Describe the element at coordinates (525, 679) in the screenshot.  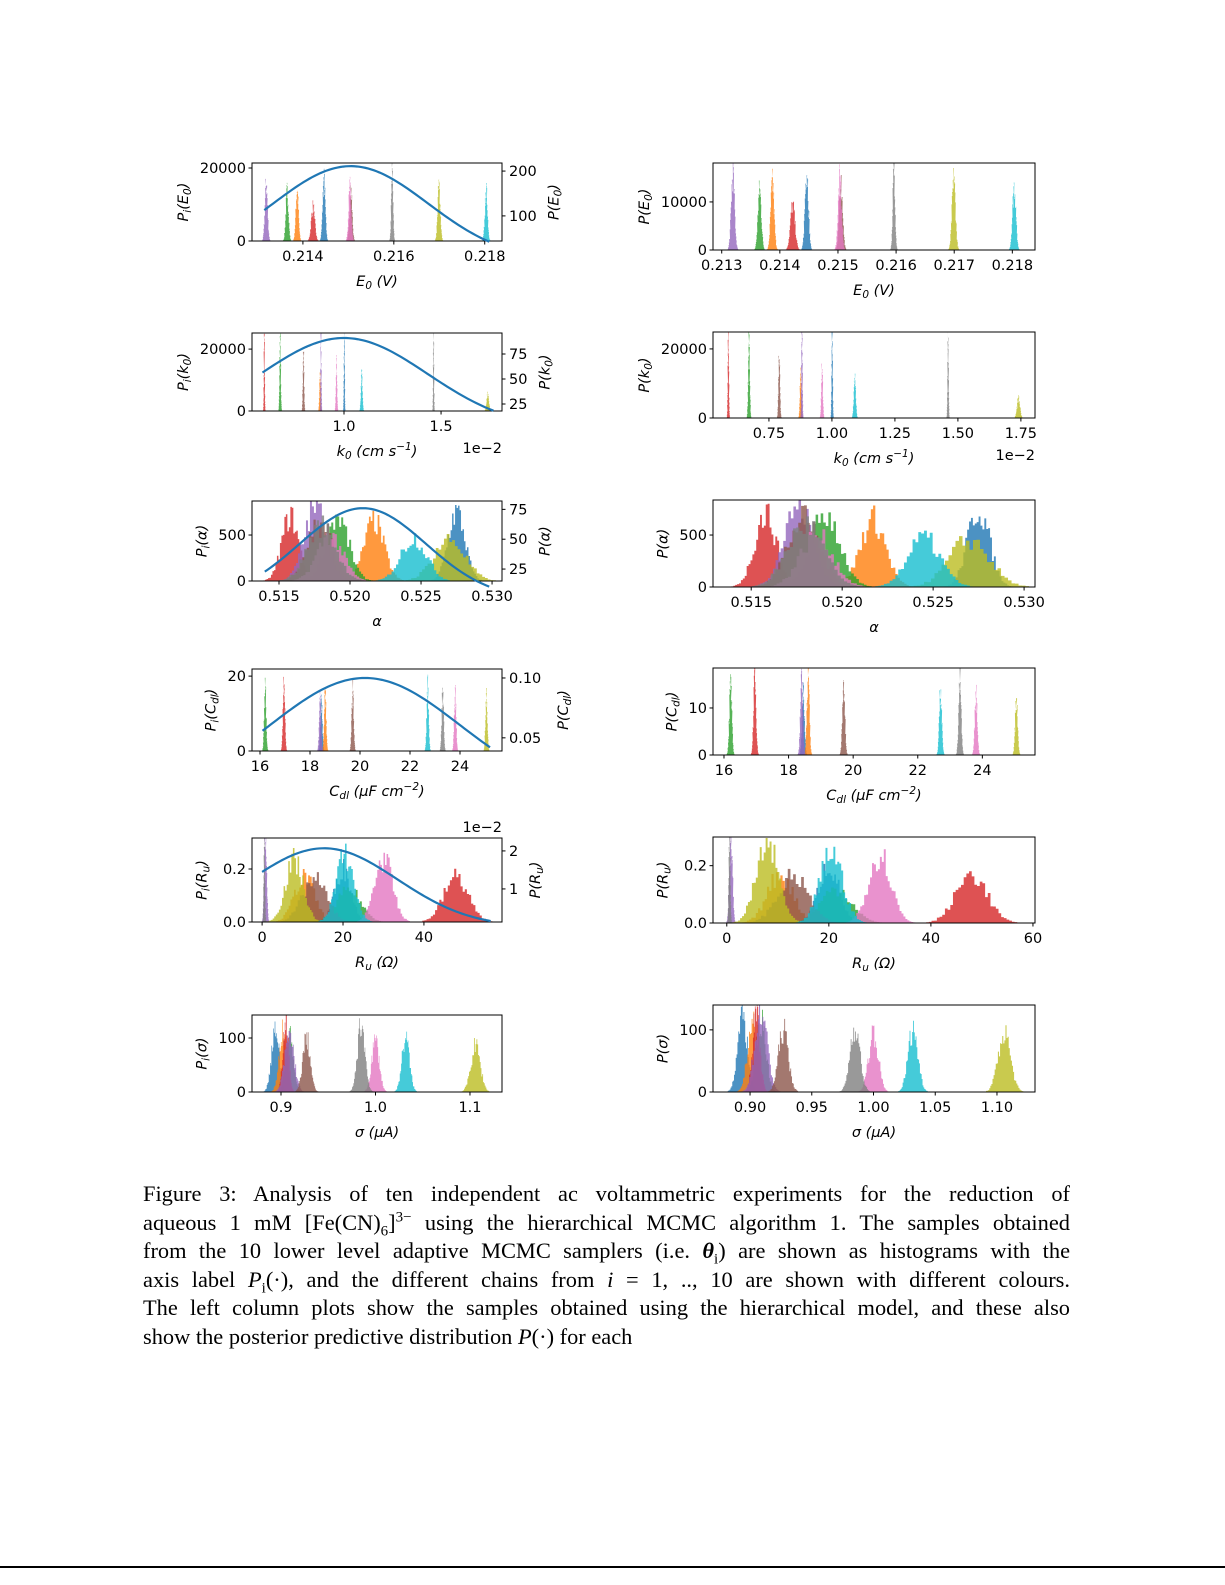
I see `right-y-tick-label: 0.10` at that location.